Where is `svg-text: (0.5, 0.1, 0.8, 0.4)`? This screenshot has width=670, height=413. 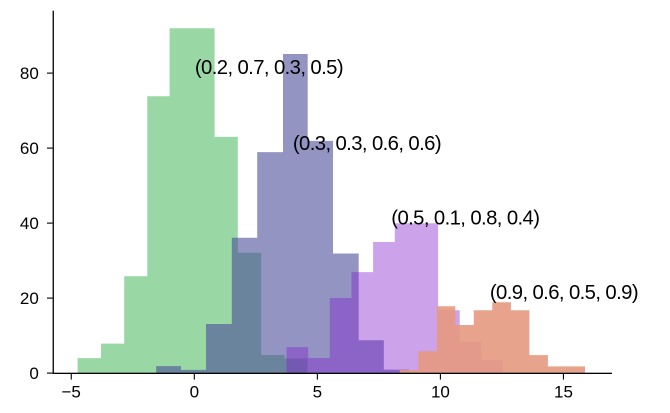 svg-text: (0.5, 0.1, 0.8, 0.4) is located at coordinates (465, 219).